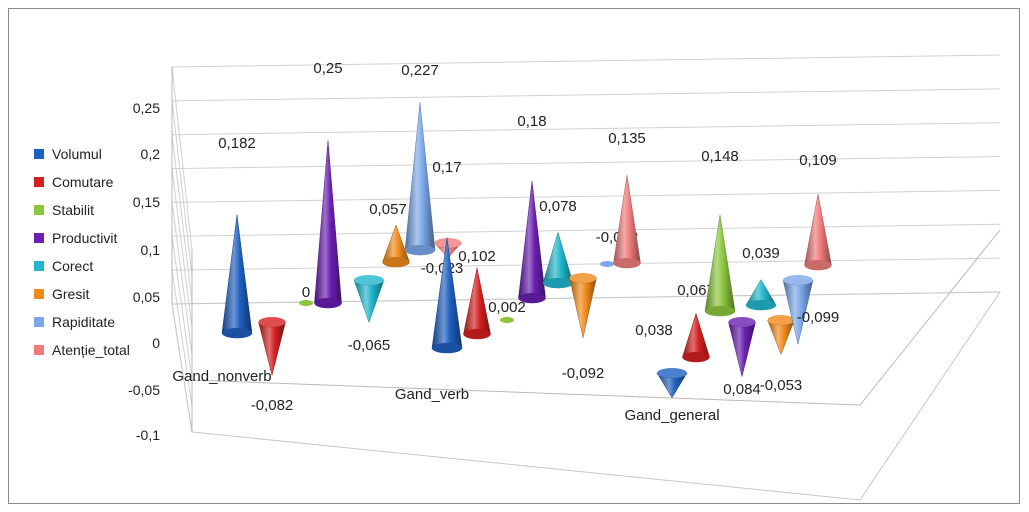 The height and width of the screenshot is (512, 1029). What do you see at coordinates (442, 268) in the screenshot?
I see `data-label: -0,023` at bounding box center [442, 268].